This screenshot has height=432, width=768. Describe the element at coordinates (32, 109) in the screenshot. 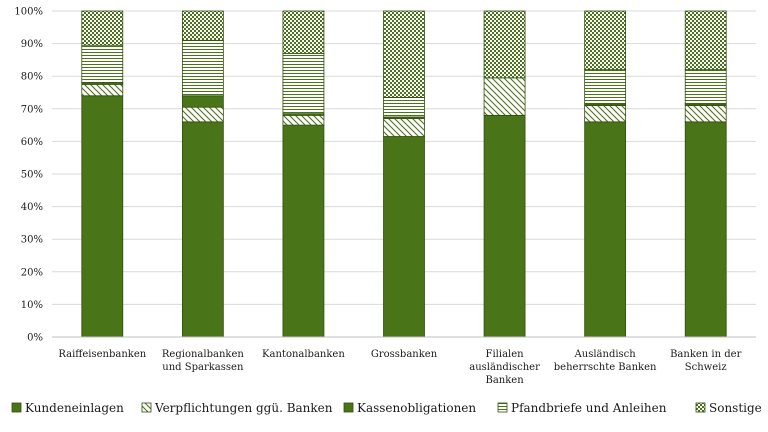

I see `y-tick-label: 70%` at that location.